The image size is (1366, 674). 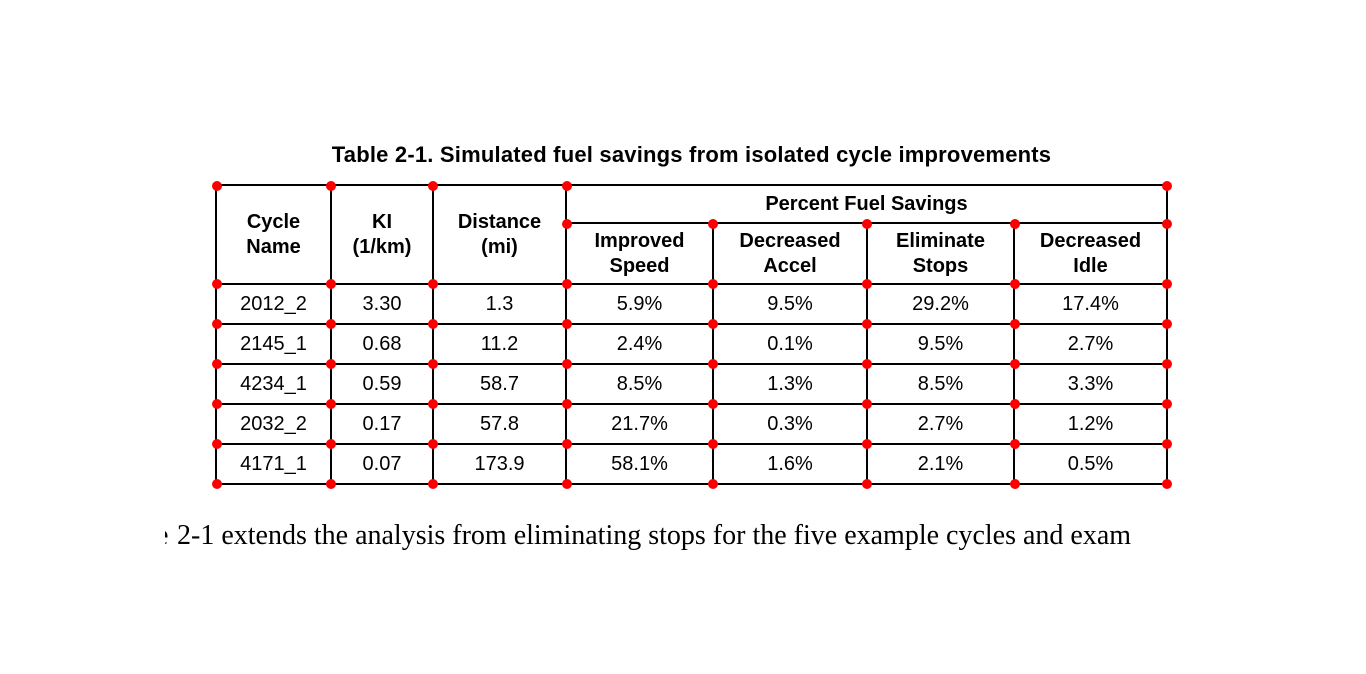 What do you see at coordinates (790, 384) in the screenshot?
I see `cell-decreased-accel: 1.3%` at bounding box center [790, 384].